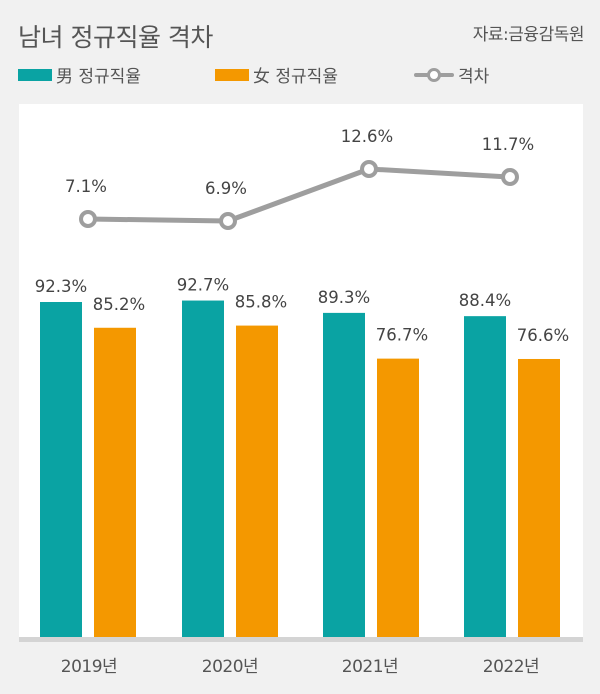 The image size is (600, 694). What do you see at coordinates (528, 35) in the screenshot?
I see `source-note: 자료:금융감독원` at bounding box center [528, 35].